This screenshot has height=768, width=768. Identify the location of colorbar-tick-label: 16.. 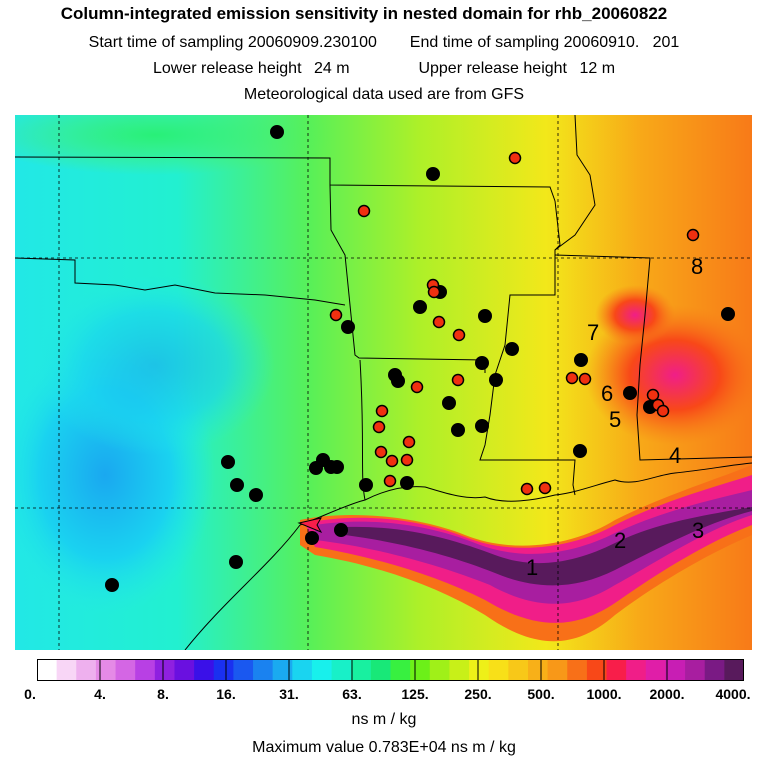
(226, 694).